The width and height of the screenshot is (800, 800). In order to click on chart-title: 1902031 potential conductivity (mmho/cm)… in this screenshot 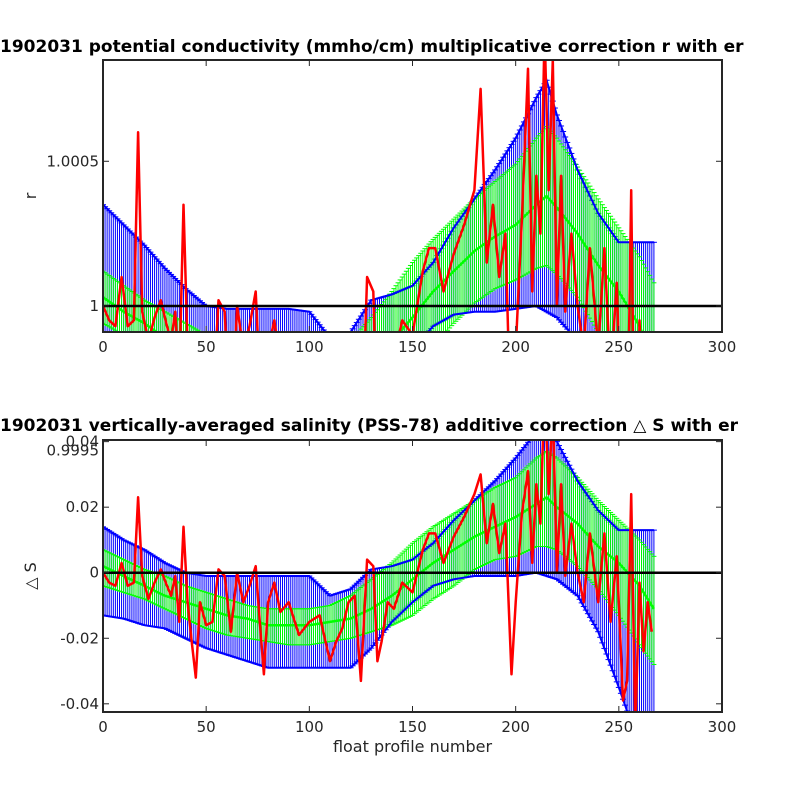, I will do `click(372, 47)`.